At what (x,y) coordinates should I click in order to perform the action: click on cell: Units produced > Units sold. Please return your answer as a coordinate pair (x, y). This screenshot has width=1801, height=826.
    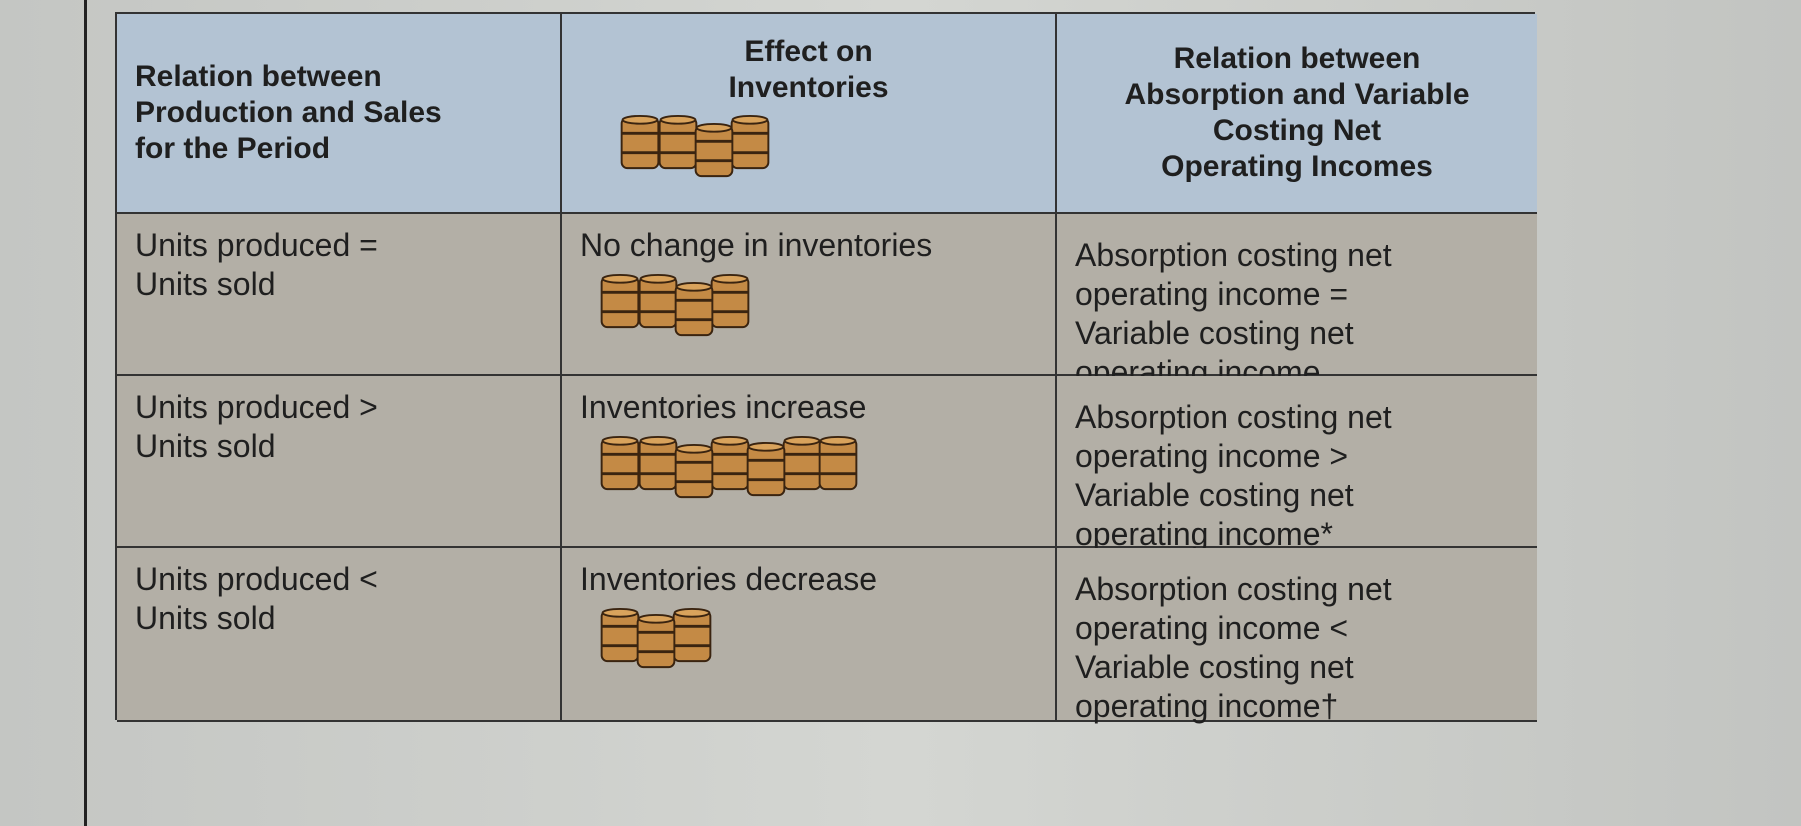
    Looking at the image, I should click on (339, 462).